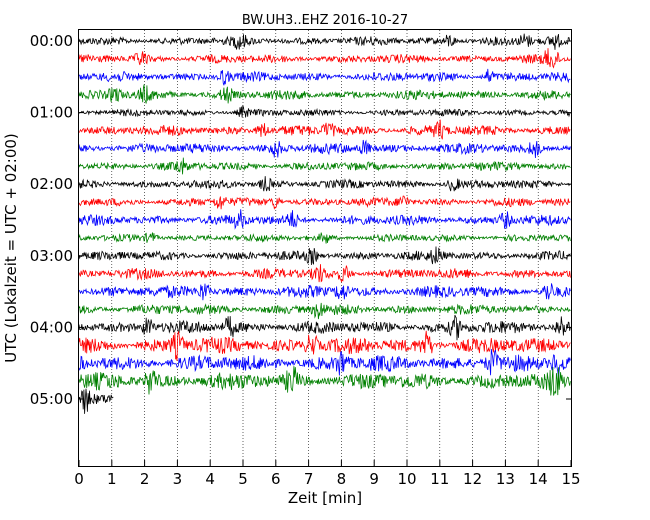  Describe the element at coordinates (51, 113) in the screenshot. I see `y-tick-label: 01:00` at that location.